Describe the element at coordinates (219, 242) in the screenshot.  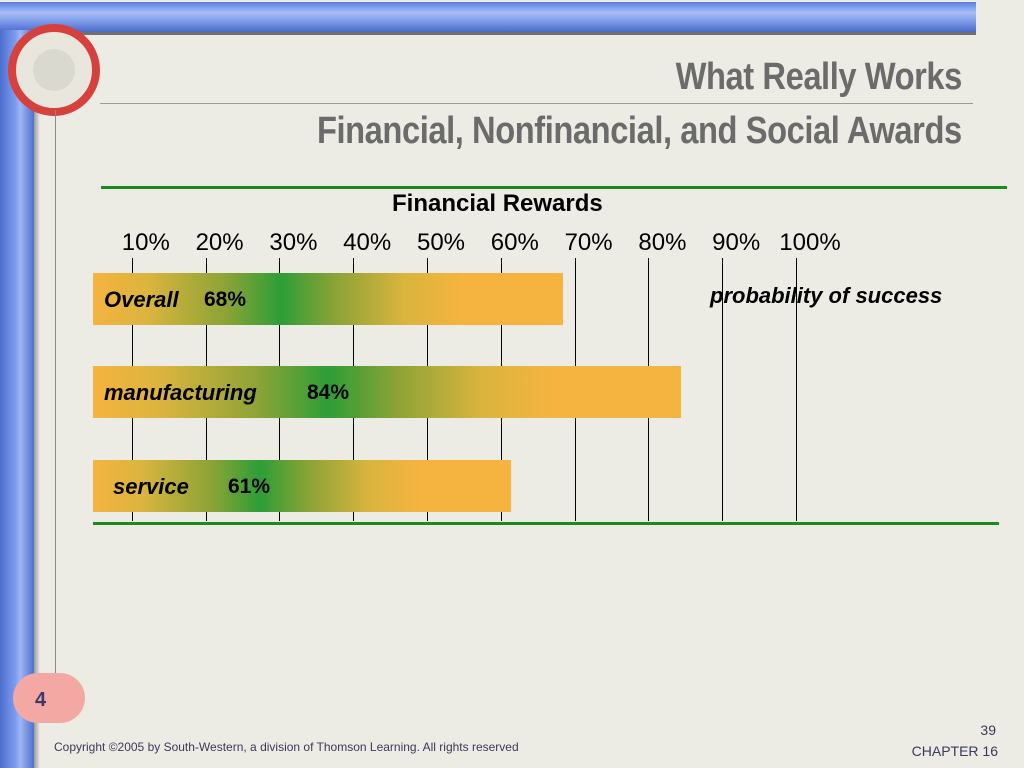
I see `x-tick-label: 20%` at that location.